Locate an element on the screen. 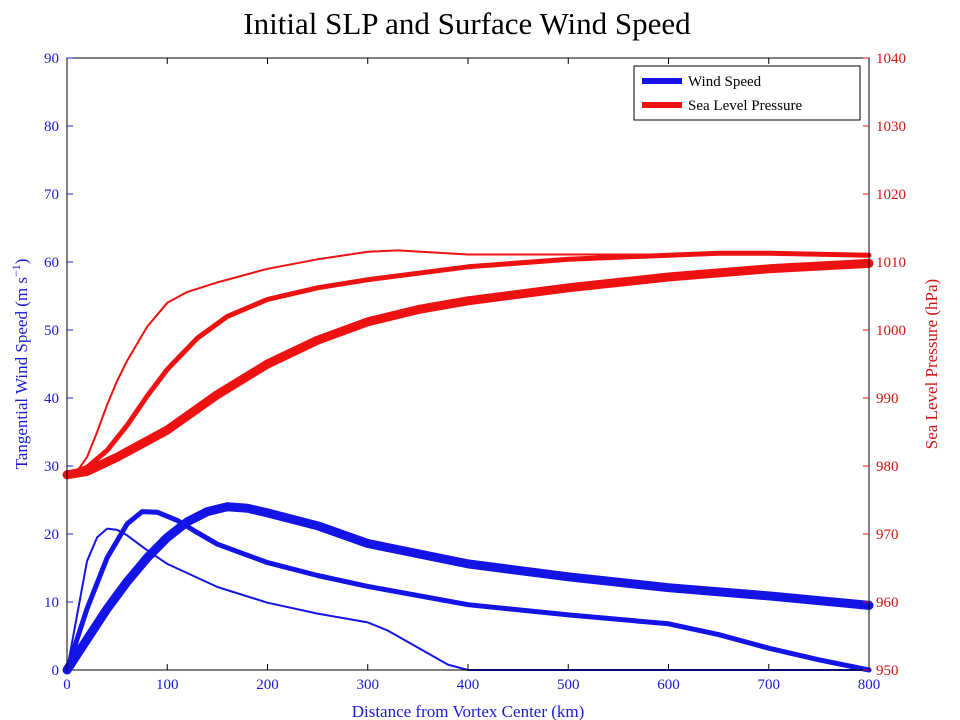 The width and height of the screenshot is (960, 720). y-left-tick-label: 30 is located at coordinates (51, 467).